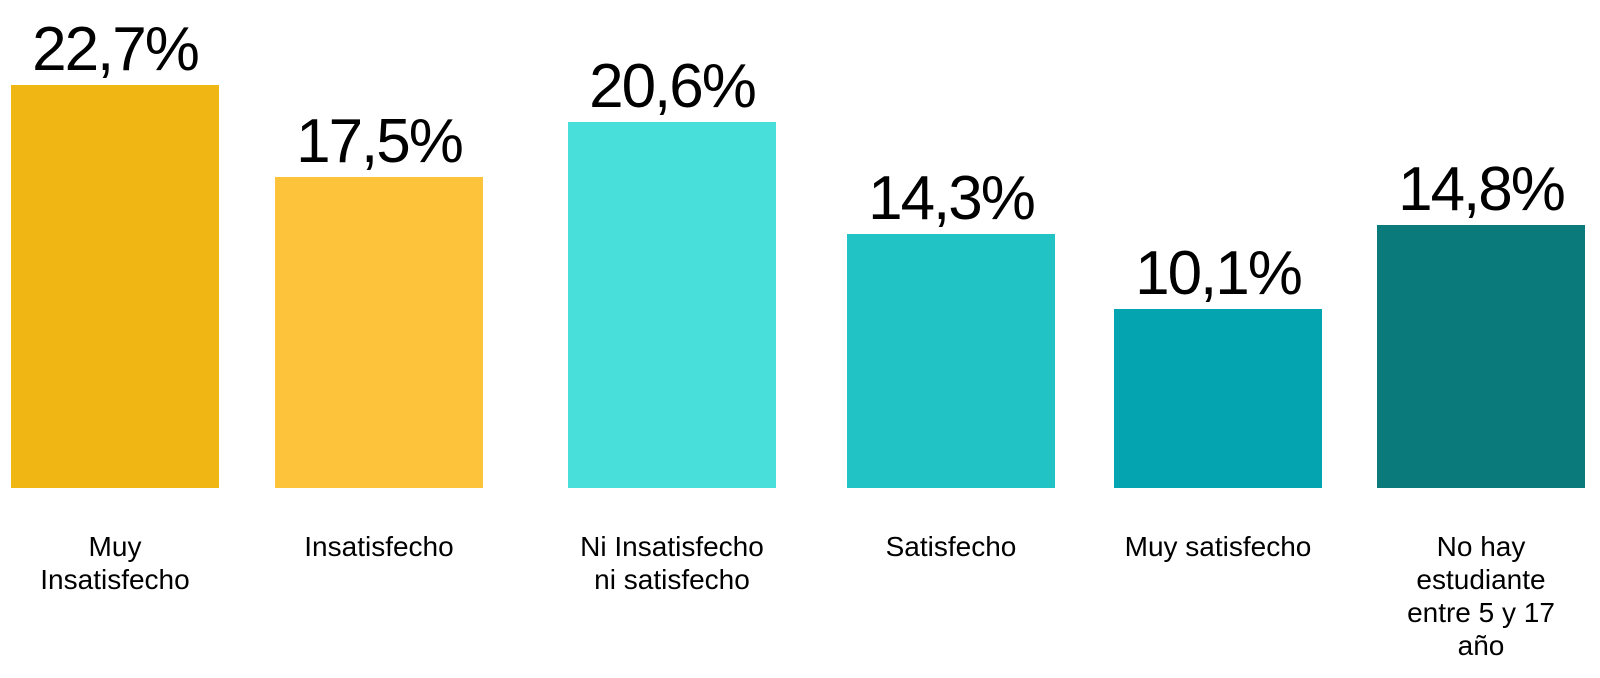  What do you see at coordinates (1481, 596) in the screenshot?
I see `category-label: No hay estudiante entre 5 y 17 año` at bounding box center [1481, 596].